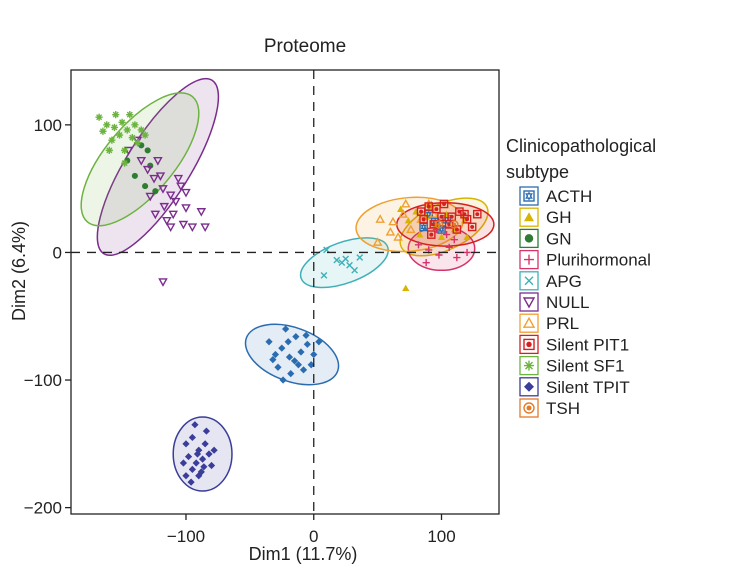  I want to click on legend-item-prl: PRL, so click(549, 323).